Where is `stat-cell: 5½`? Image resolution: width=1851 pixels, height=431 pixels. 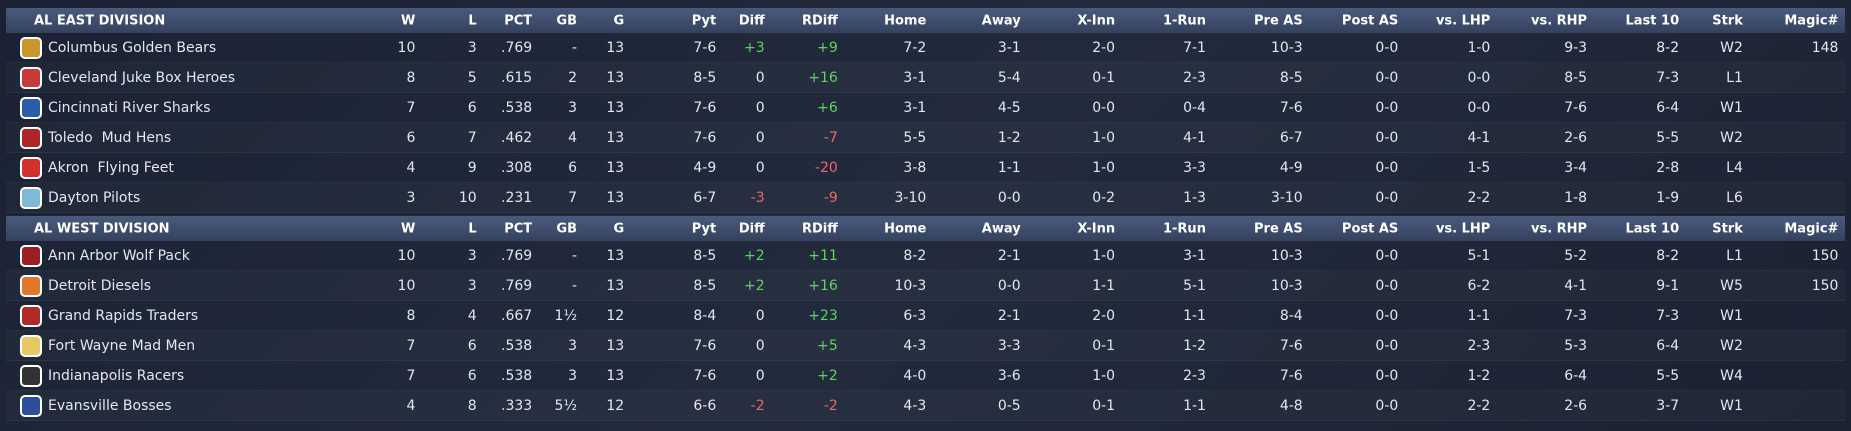
stat-cell: 5½ is located at coordinates (566, 406).